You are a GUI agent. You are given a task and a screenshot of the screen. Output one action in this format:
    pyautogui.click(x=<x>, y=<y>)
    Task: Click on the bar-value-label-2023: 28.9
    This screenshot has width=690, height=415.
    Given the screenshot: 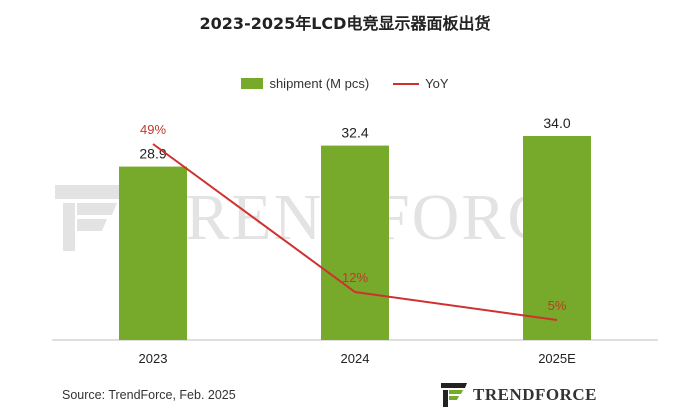 What is the action you would take?
    pyautogui.click(x=152, y=154)
    